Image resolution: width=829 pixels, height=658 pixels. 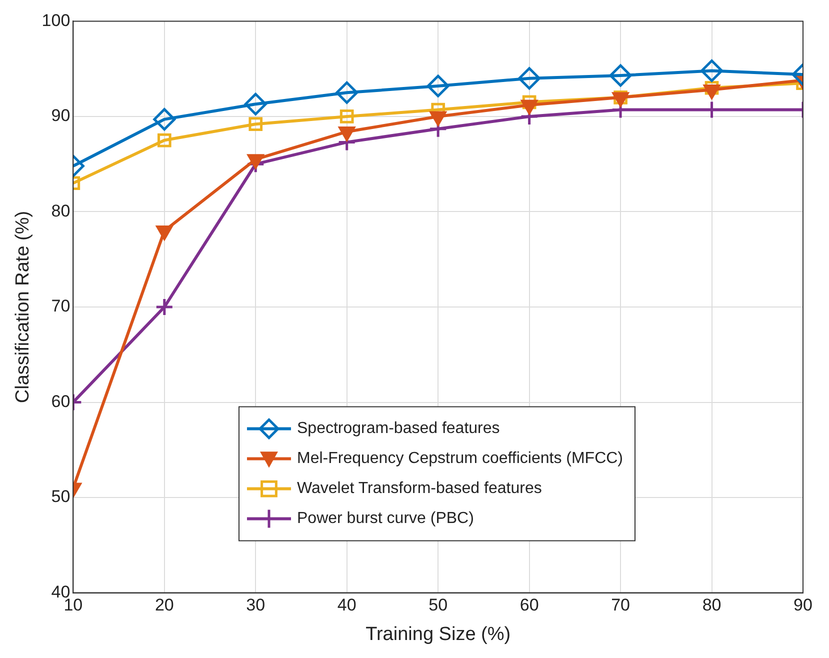 I want to click on x-tick-label: 30, so click(x=256, y=605).